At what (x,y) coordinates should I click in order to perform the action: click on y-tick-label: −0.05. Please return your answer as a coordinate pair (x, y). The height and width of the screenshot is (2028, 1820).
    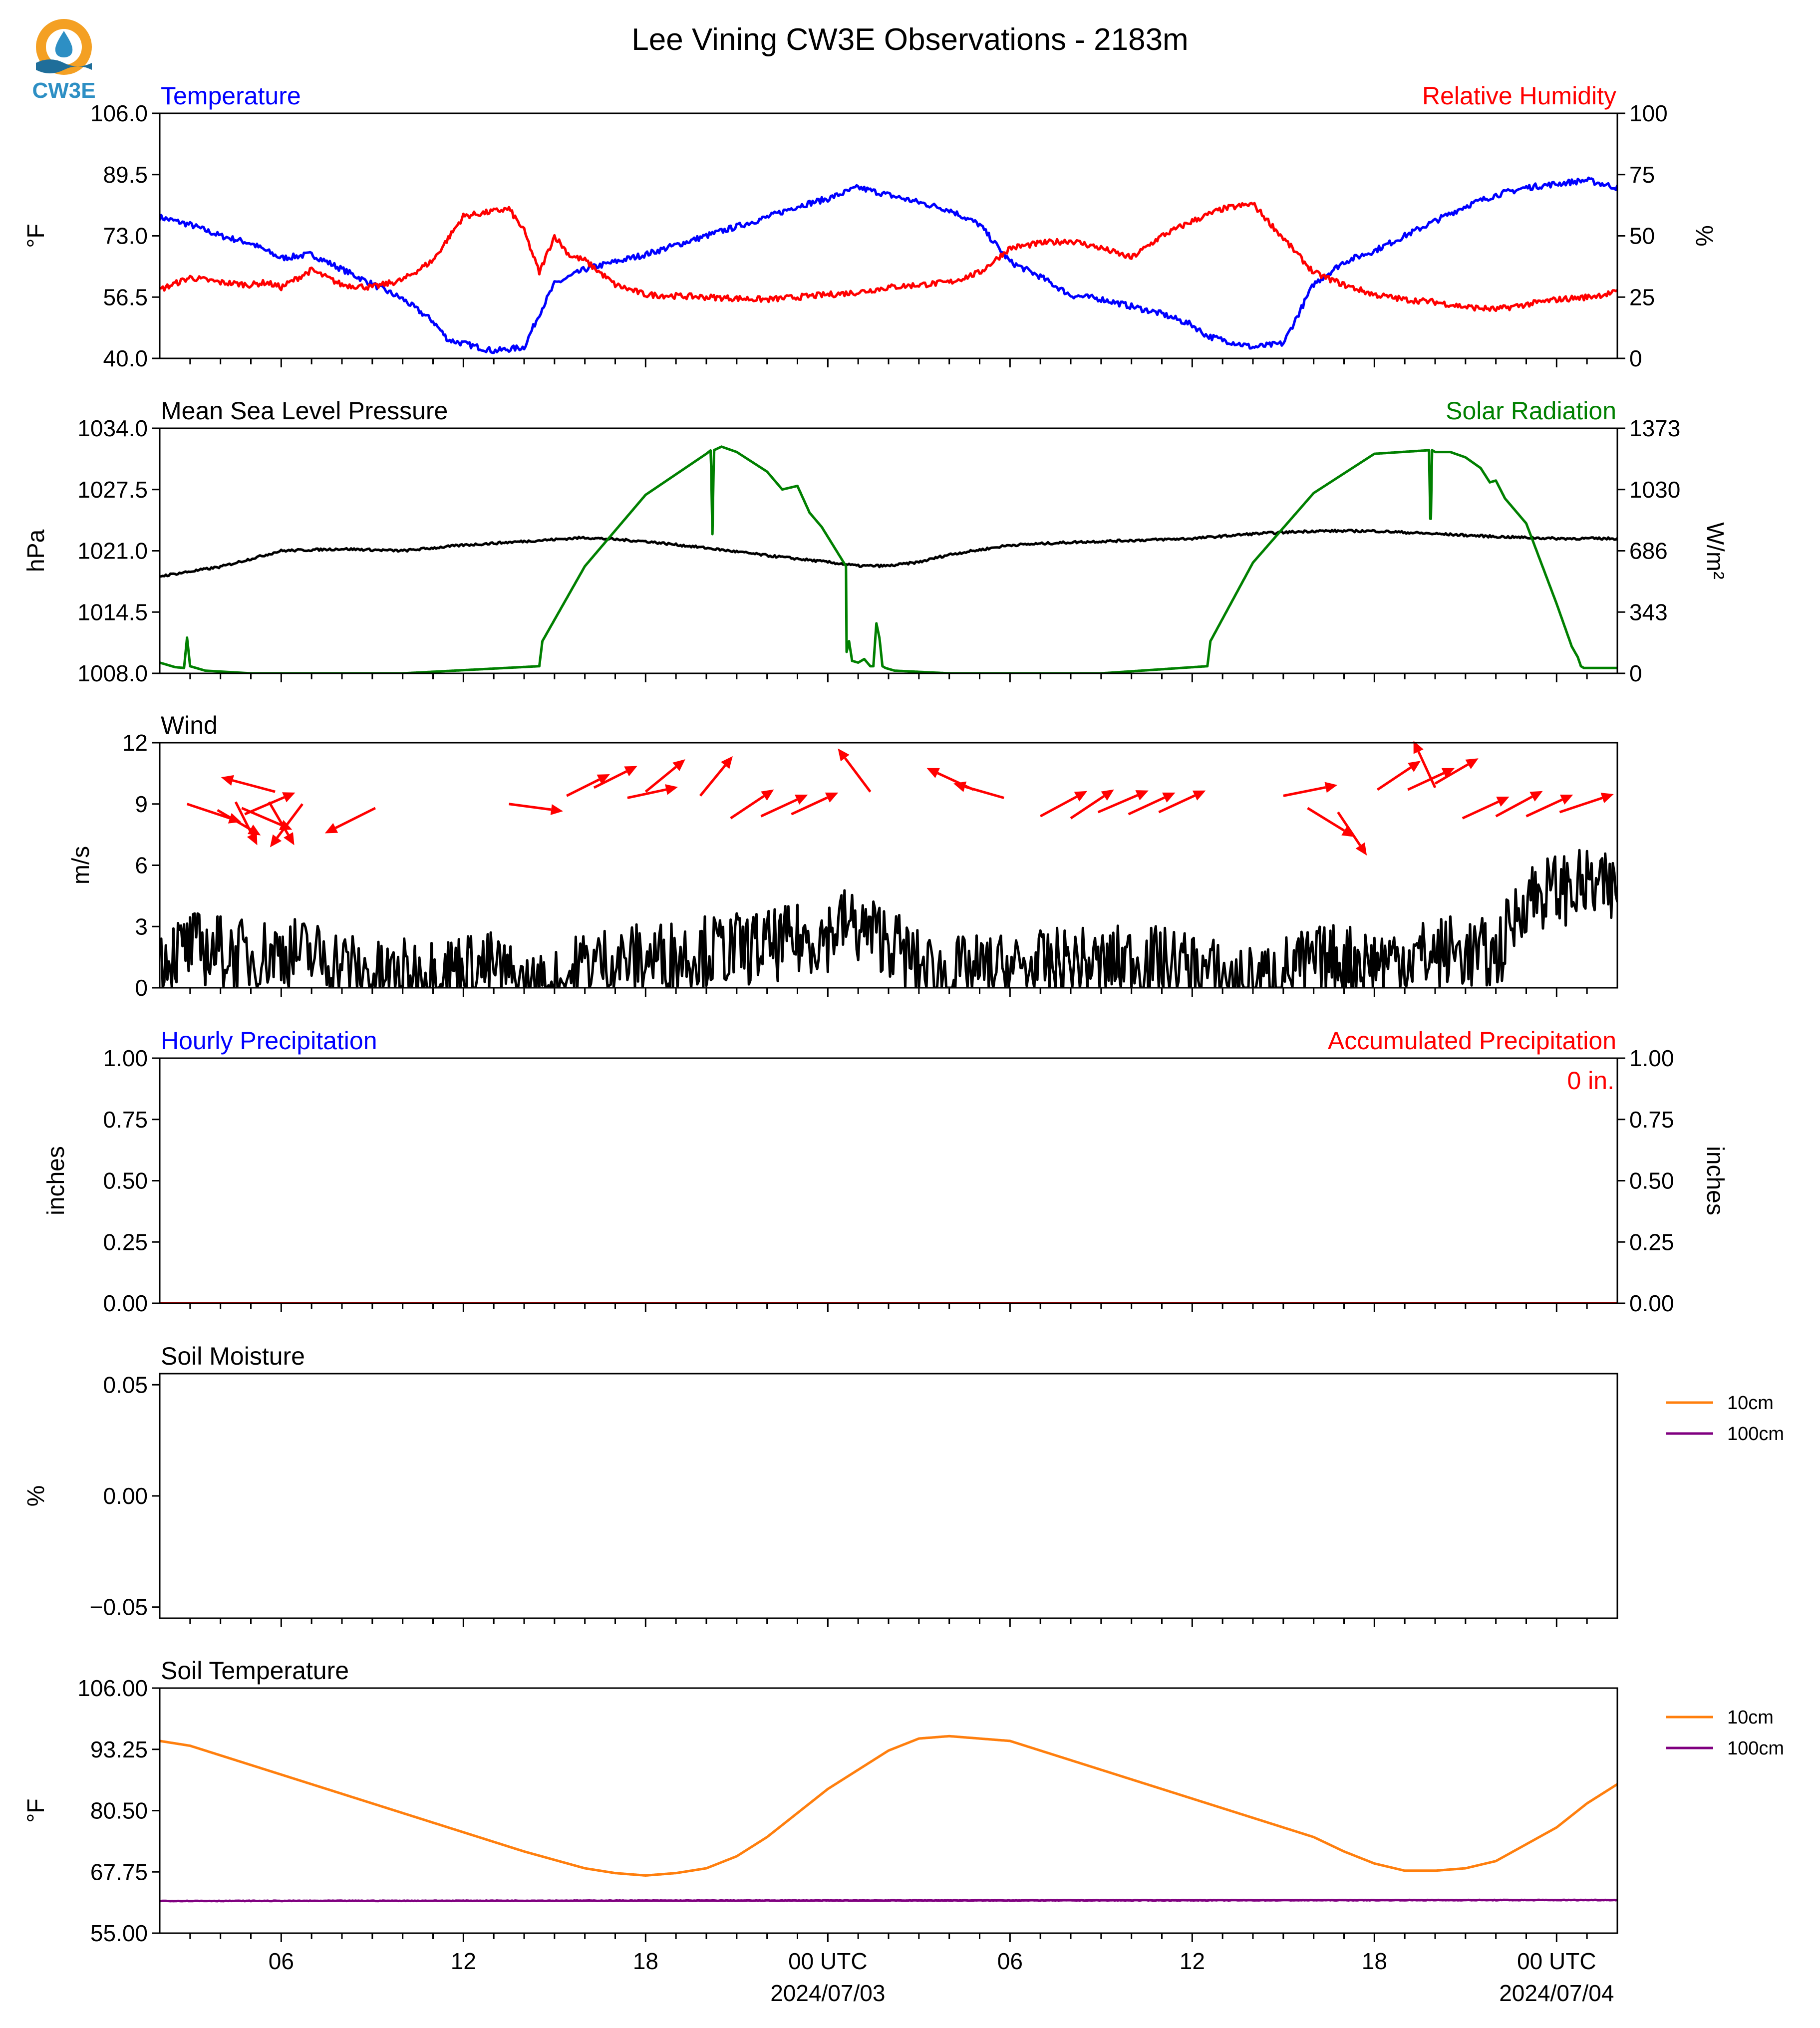
    Looking at the image, I should click on (119, 1607).